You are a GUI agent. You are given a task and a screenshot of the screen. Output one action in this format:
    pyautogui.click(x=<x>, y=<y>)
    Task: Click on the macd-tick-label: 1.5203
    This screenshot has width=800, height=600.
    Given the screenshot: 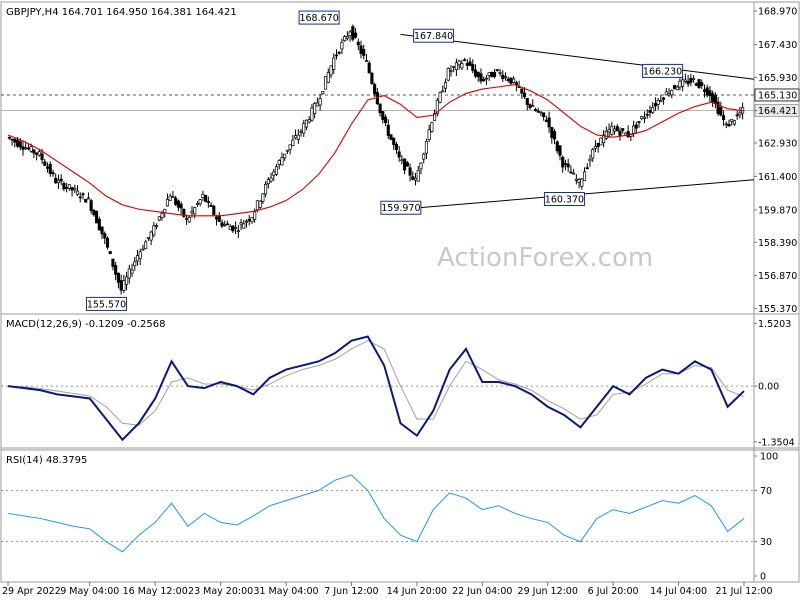 What is the action you would take?
    pyautogui.click(x=774, y=324)
    